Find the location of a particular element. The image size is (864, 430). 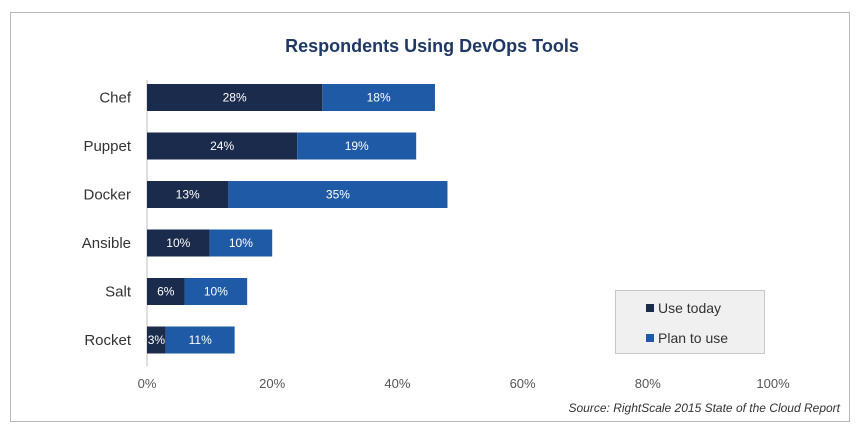

category-label-salt: Salt is located at coordinates (118, 292).